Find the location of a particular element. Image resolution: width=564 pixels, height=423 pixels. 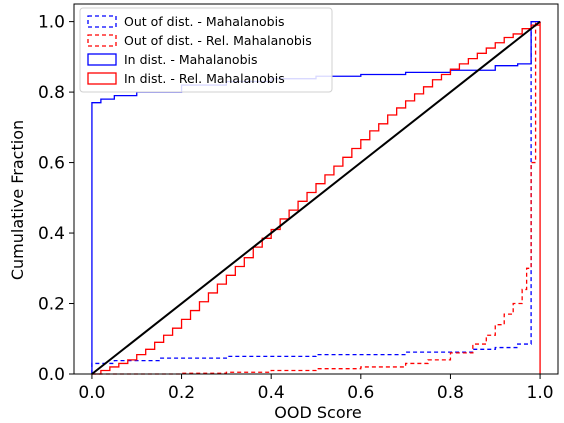

x-tick-label: 0.4 is located at coordinates (271, 393).